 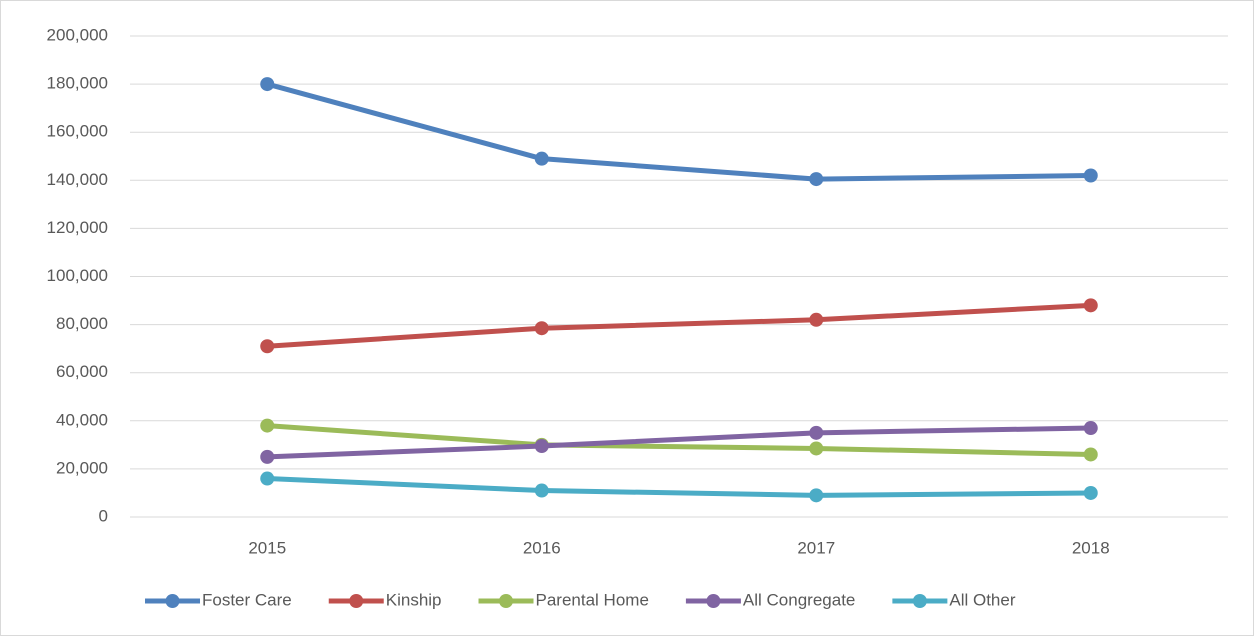 I want to click on y-tick-label: 100,000, so click(x=77, y=275).